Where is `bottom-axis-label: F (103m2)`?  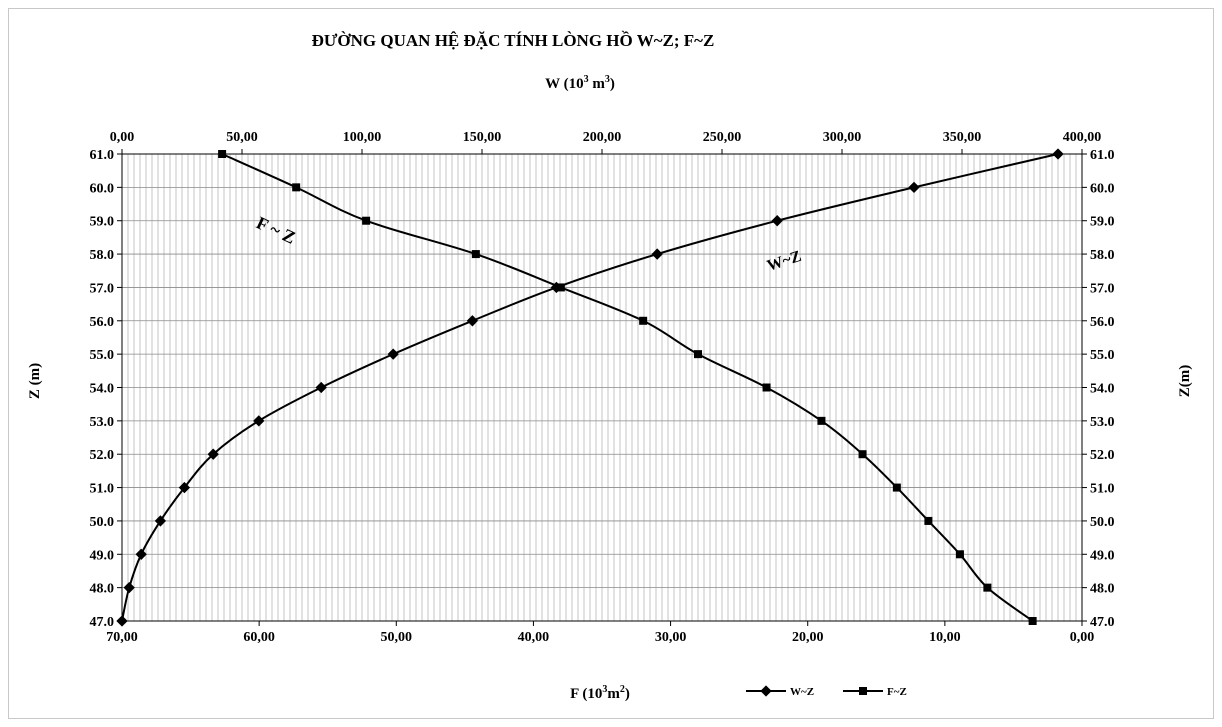
bottom-axis-label: F (103m2) is located at coordinates (600, 693).